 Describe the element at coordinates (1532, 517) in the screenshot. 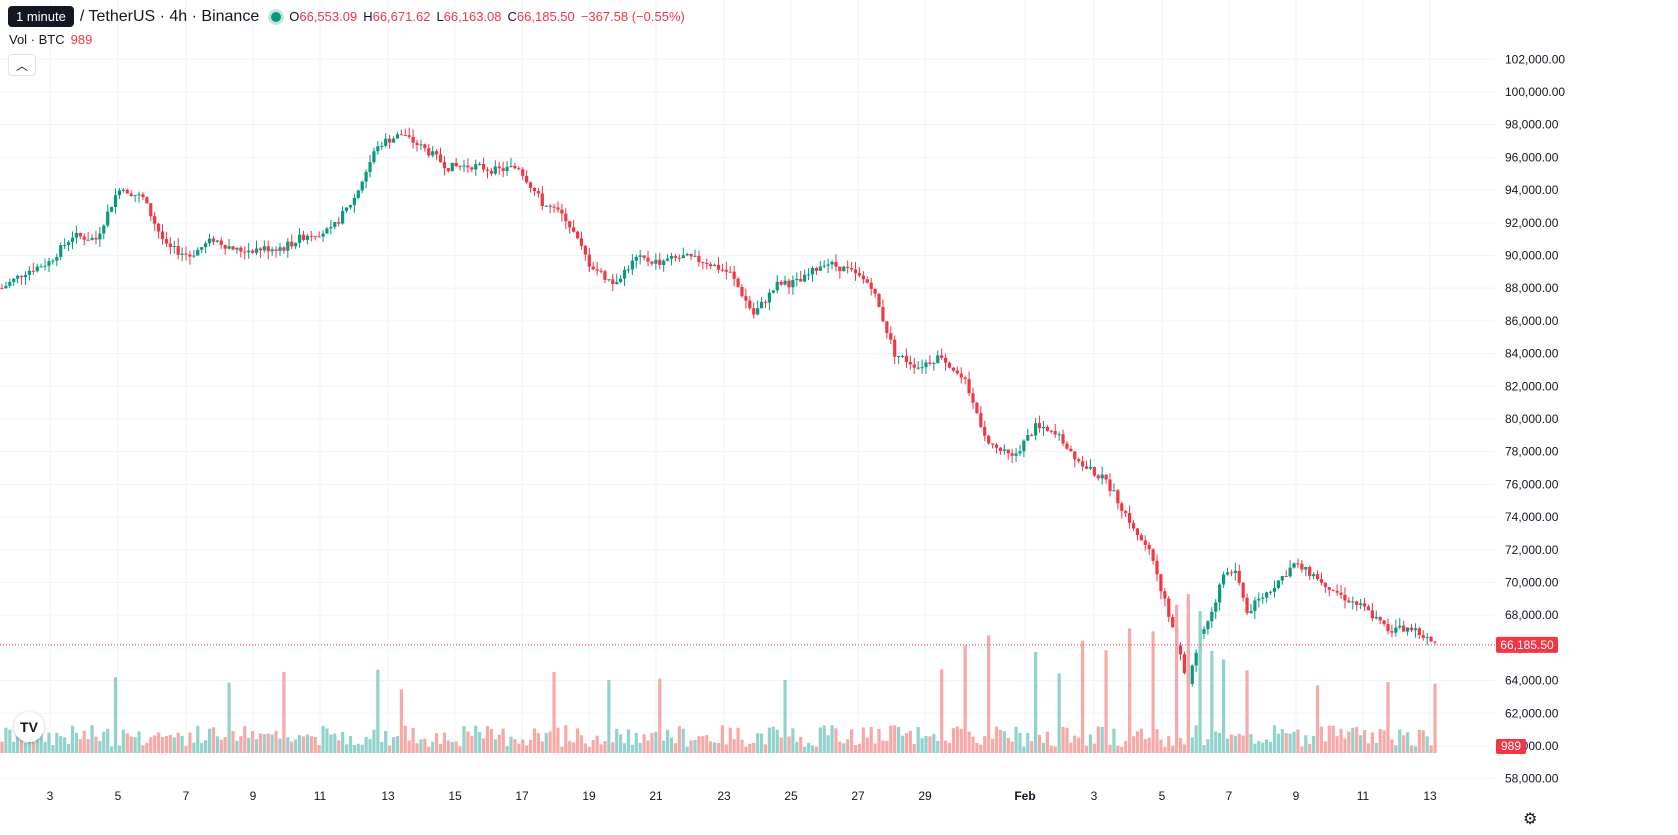

I see `y-axis-tick-label: 74,000.00` at that location.